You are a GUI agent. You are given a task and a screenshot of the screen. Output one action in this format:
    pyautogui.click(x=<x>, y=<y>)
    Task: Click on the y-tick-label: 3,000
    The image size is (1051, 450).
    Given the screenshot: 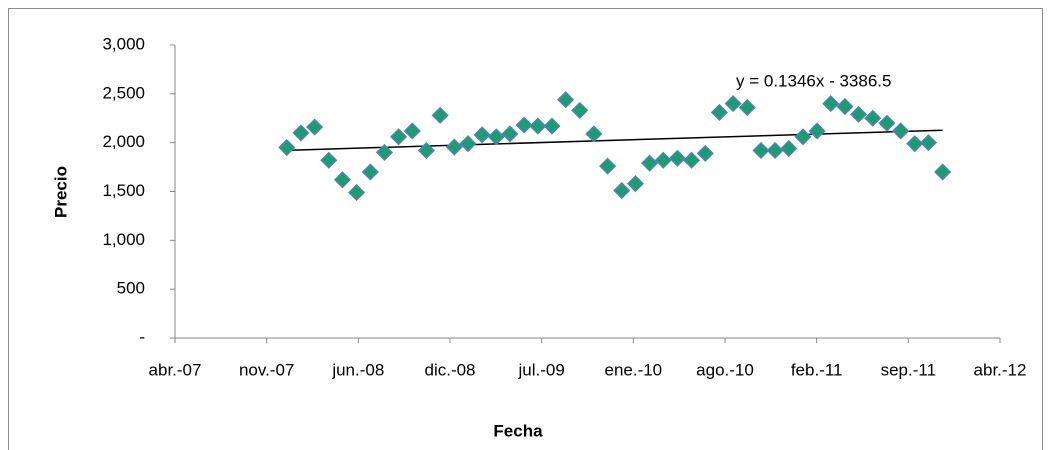 What is the action you would take?
    pyautogui.click(x=123, y=43)
    